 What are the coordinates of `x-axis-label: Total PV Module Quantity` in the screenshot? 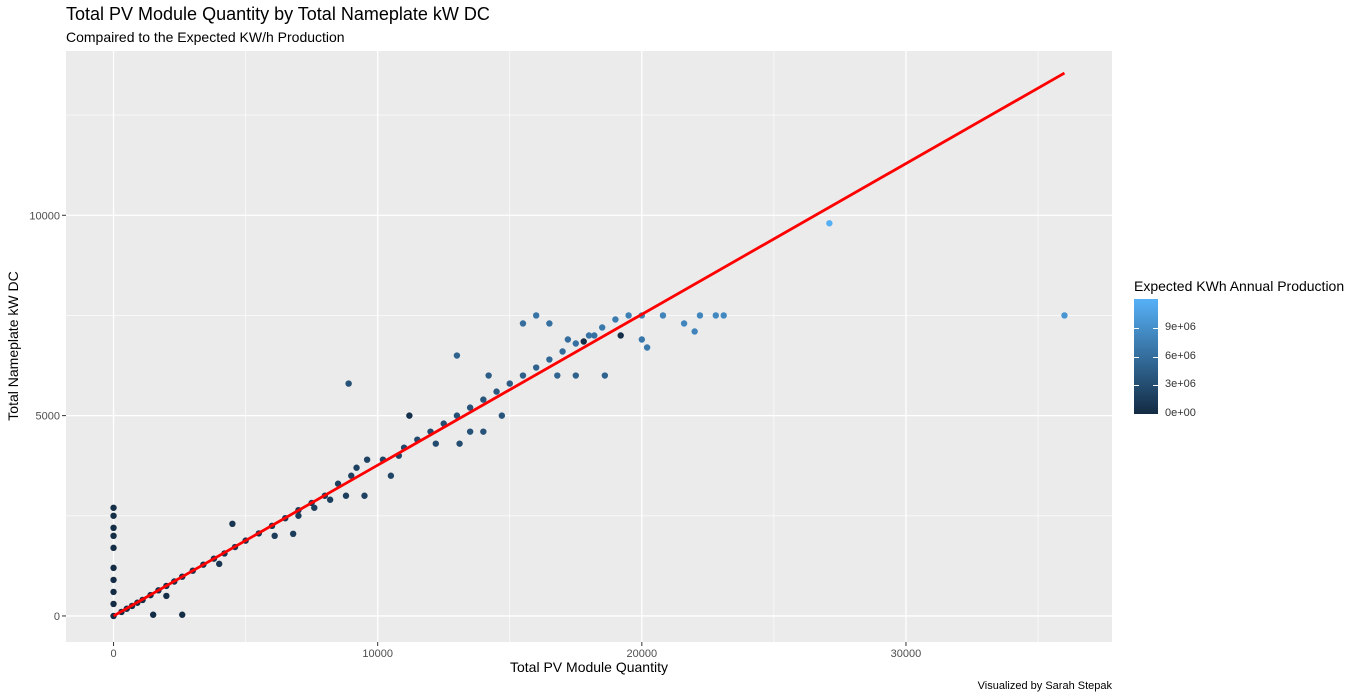 It's located at (589, 667).